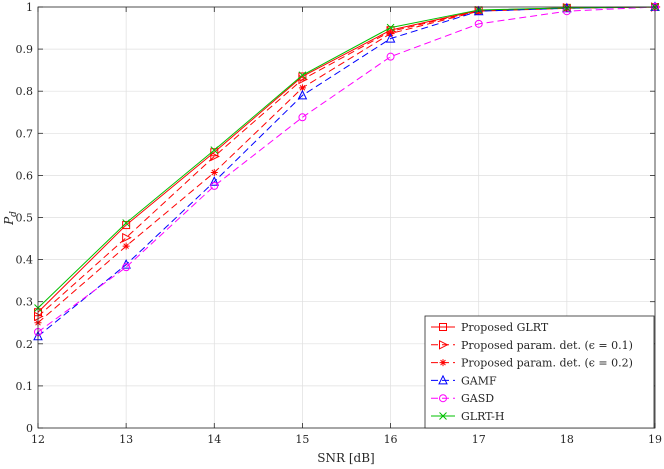 This screenshot has width=664, height=469. What do you see at coordinates (25, 91) in the screenshot?
I see `y-tick-label: 0.8` at bounding box center [25, 91].